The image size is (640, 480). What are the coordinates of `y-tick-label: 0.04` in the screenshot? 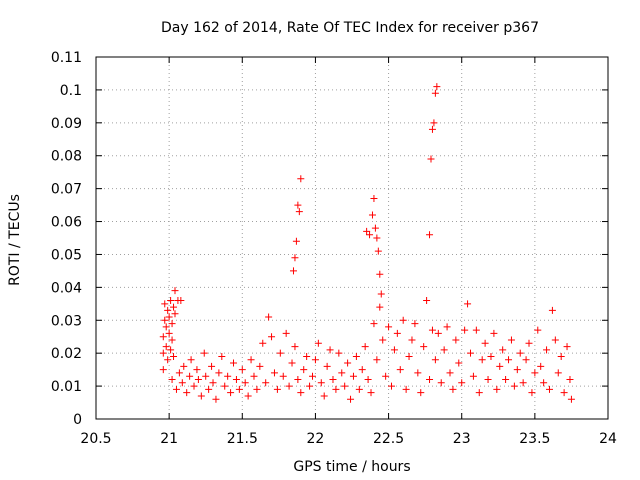 It's located at (66, 288).